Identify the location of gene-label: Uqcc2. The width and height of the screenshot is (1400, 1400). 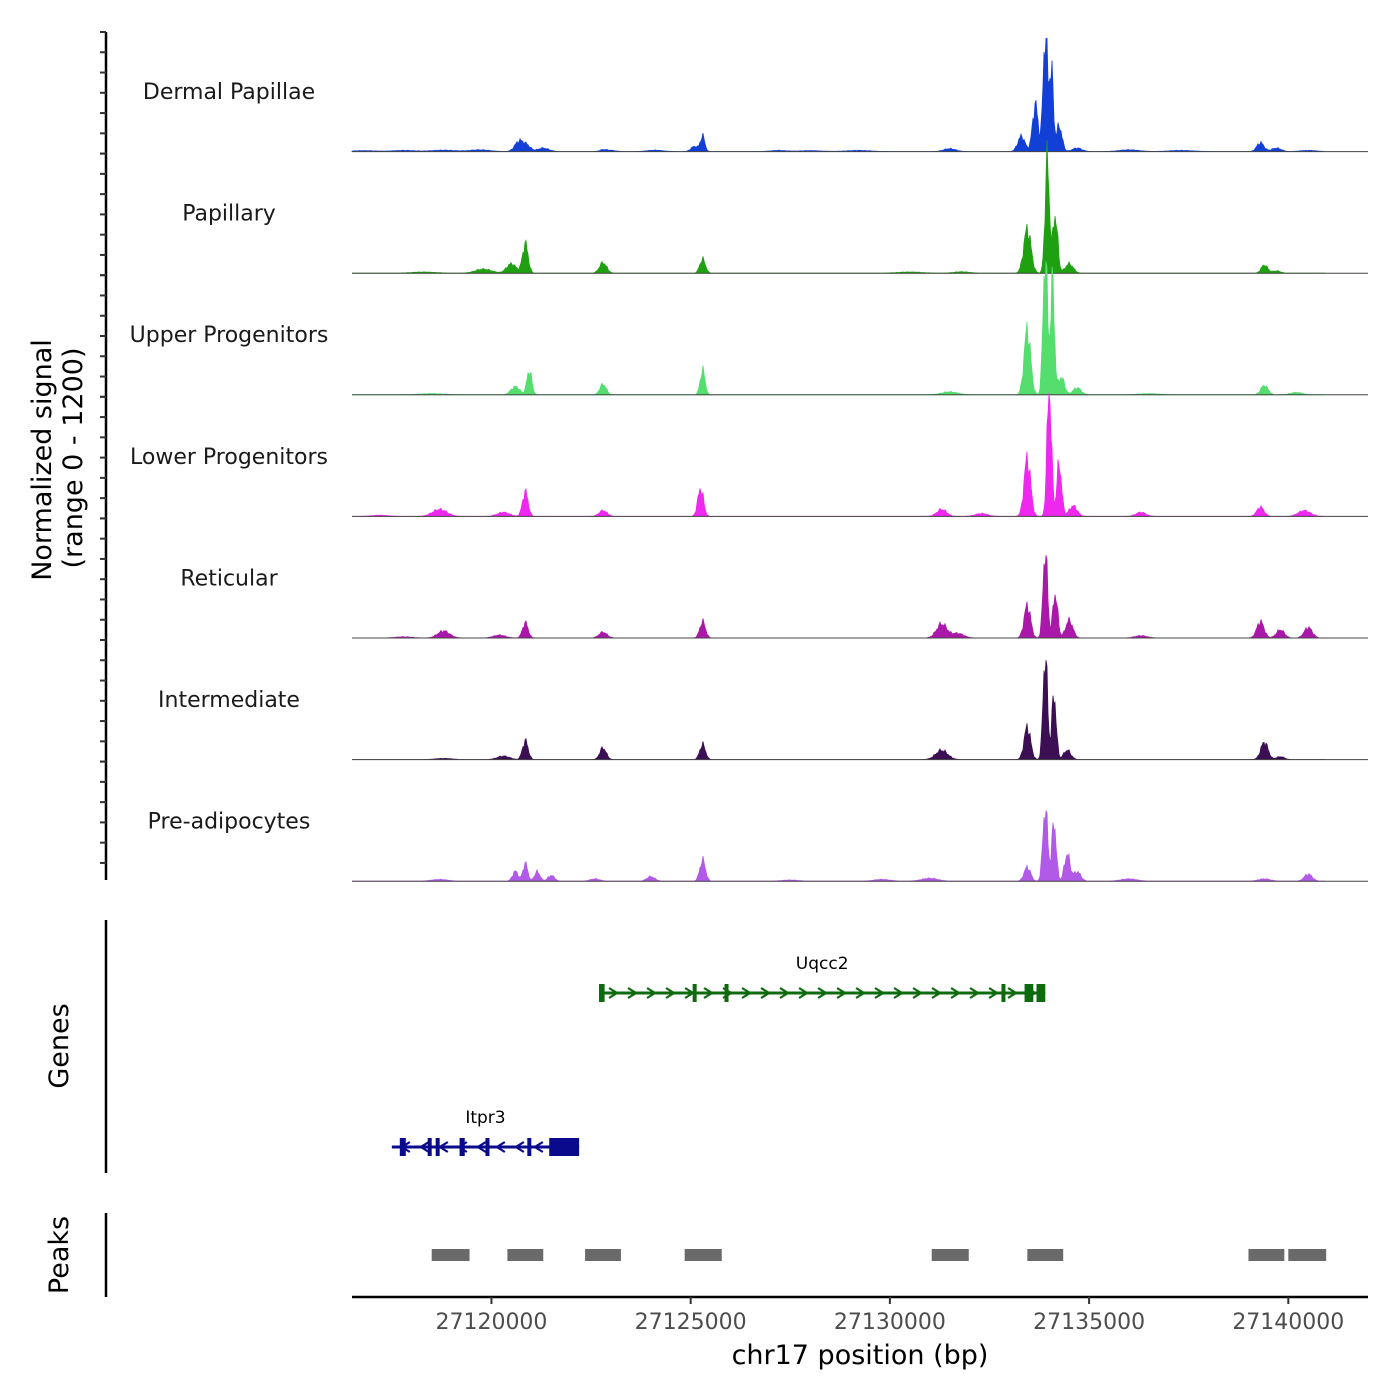
(822, 964).